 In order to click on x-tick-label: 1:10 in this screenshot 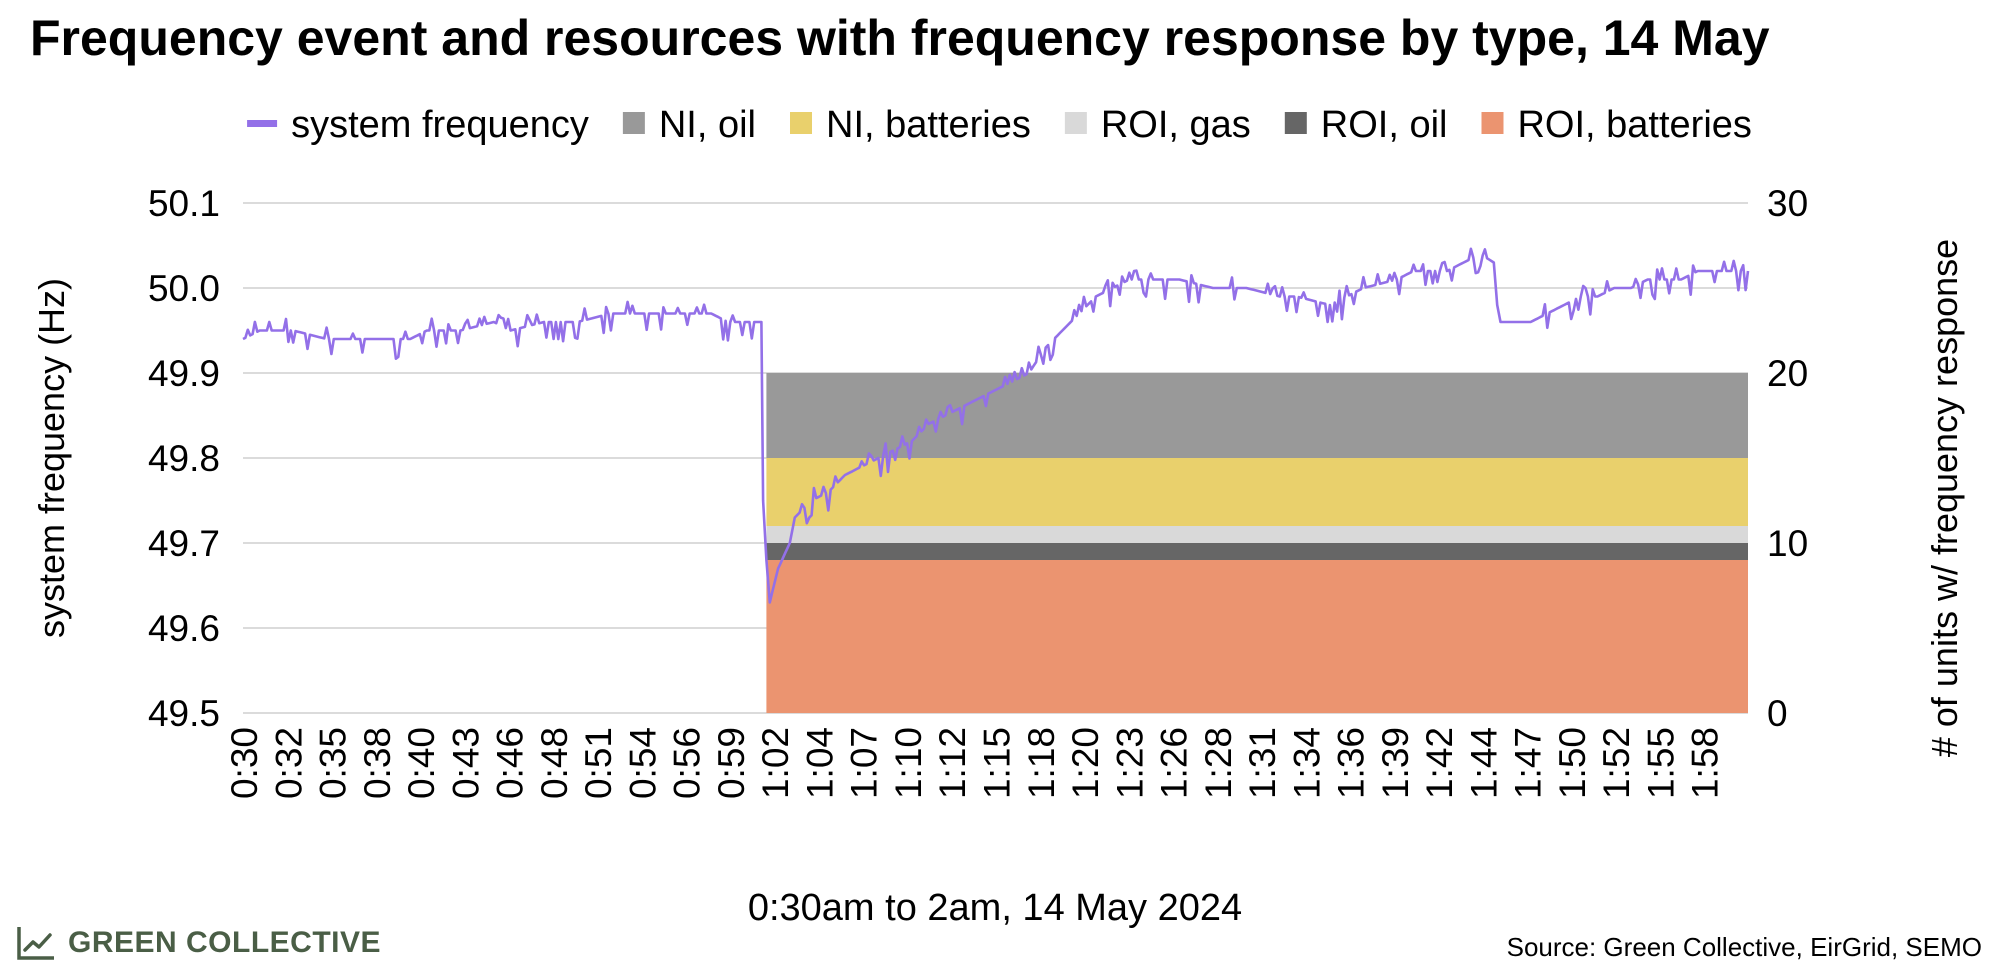, I will do `click(908, 763)`.